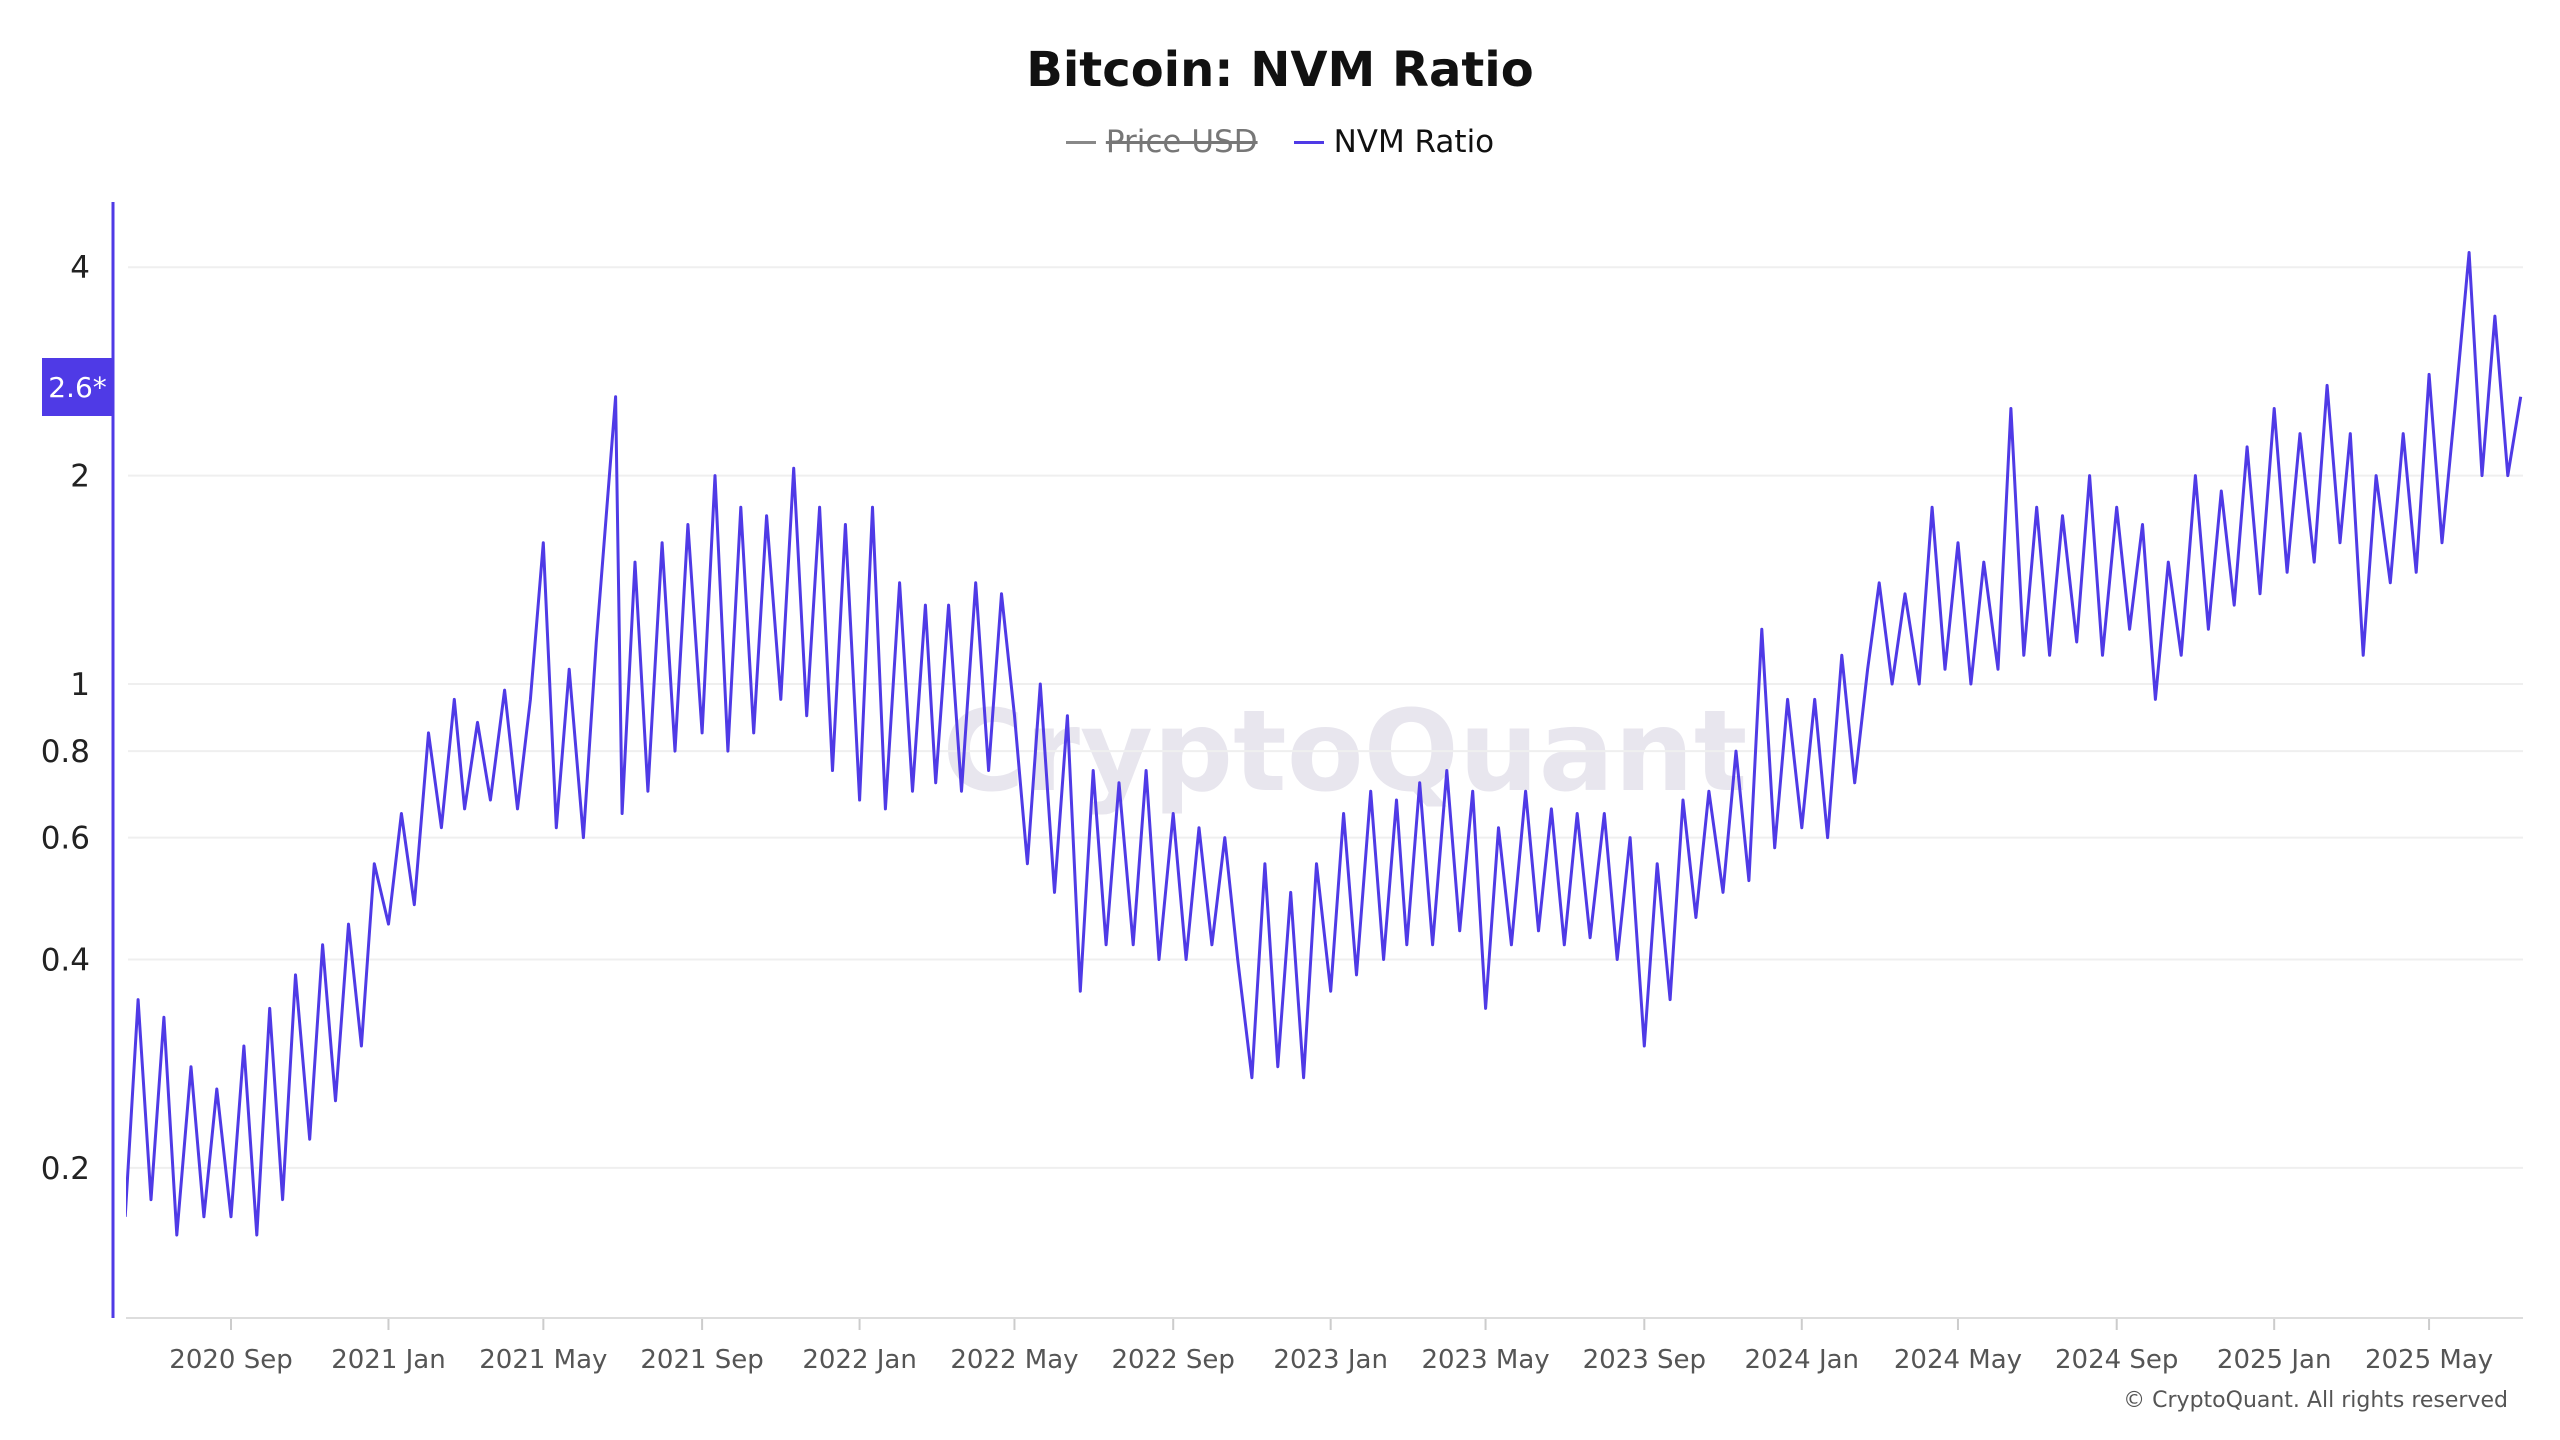  What do you see at coordinates (1958, 1360) in the screenshot?
I see `x-tick-label: 2024 May` at bounding box center [1958, 1360].